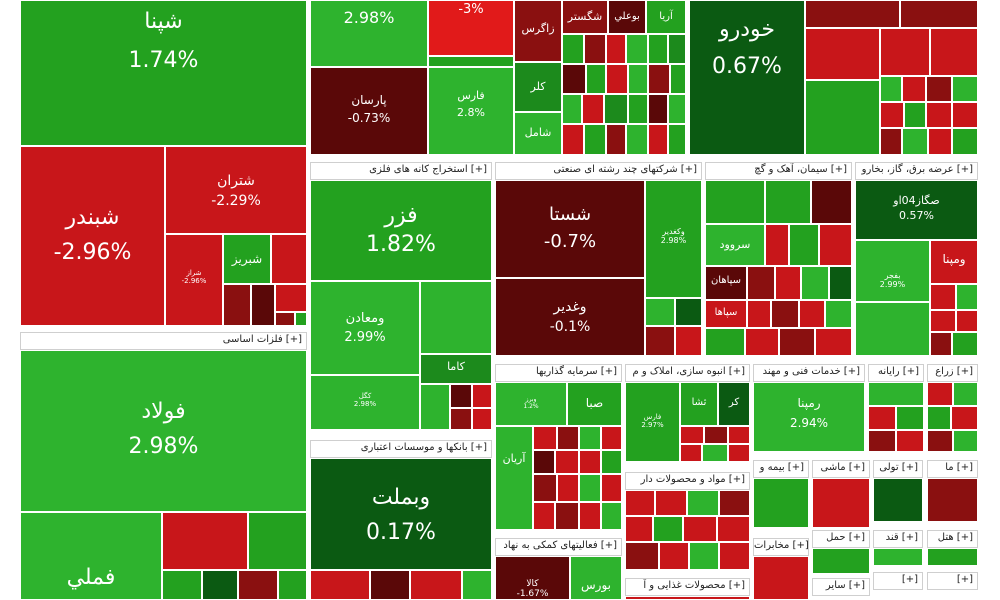  What do you see at coordinates (916, 171) in the screenshot?
I see `sector-header: عرضه برق، گاز، بخارو [+]` at bounding box center [916, 171].